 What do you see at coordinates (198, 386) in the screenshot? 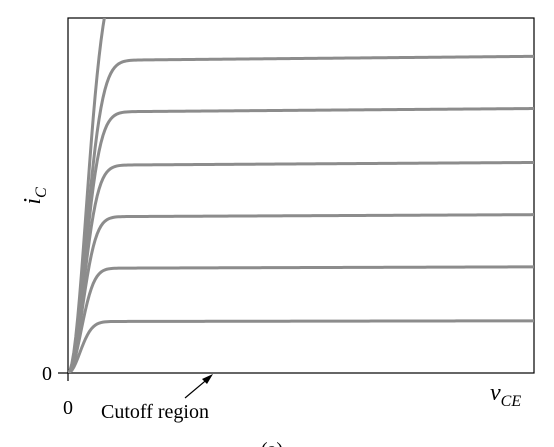
I see `cutoff-arrow` at bounding box center [198, 386].